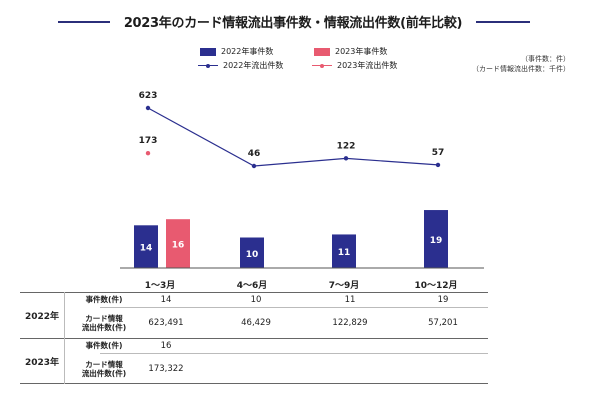  I want to click on line-value-label: 57, so click(438, 153).